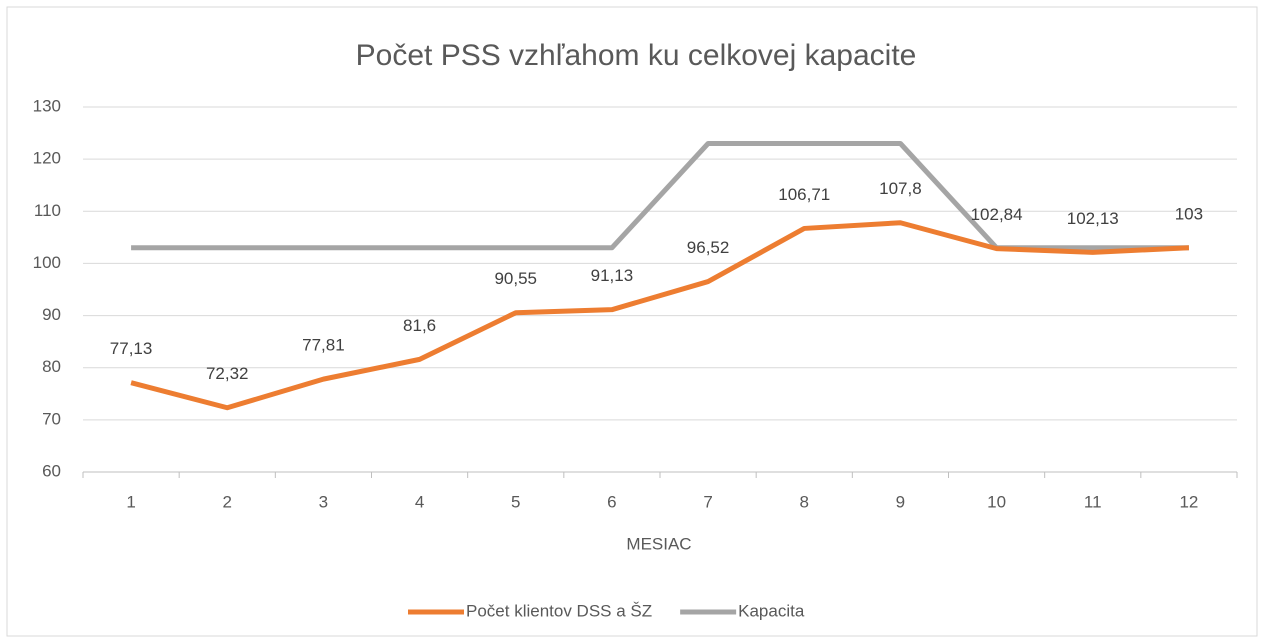 This screenshot has width=1264, height=643. I want to click on y-tick-label: 130, so click(47, 105).